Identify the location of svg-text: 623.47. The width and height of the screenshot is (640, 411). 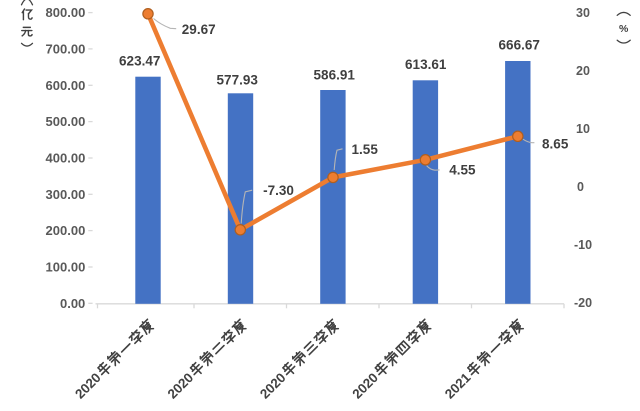
(139, 61).